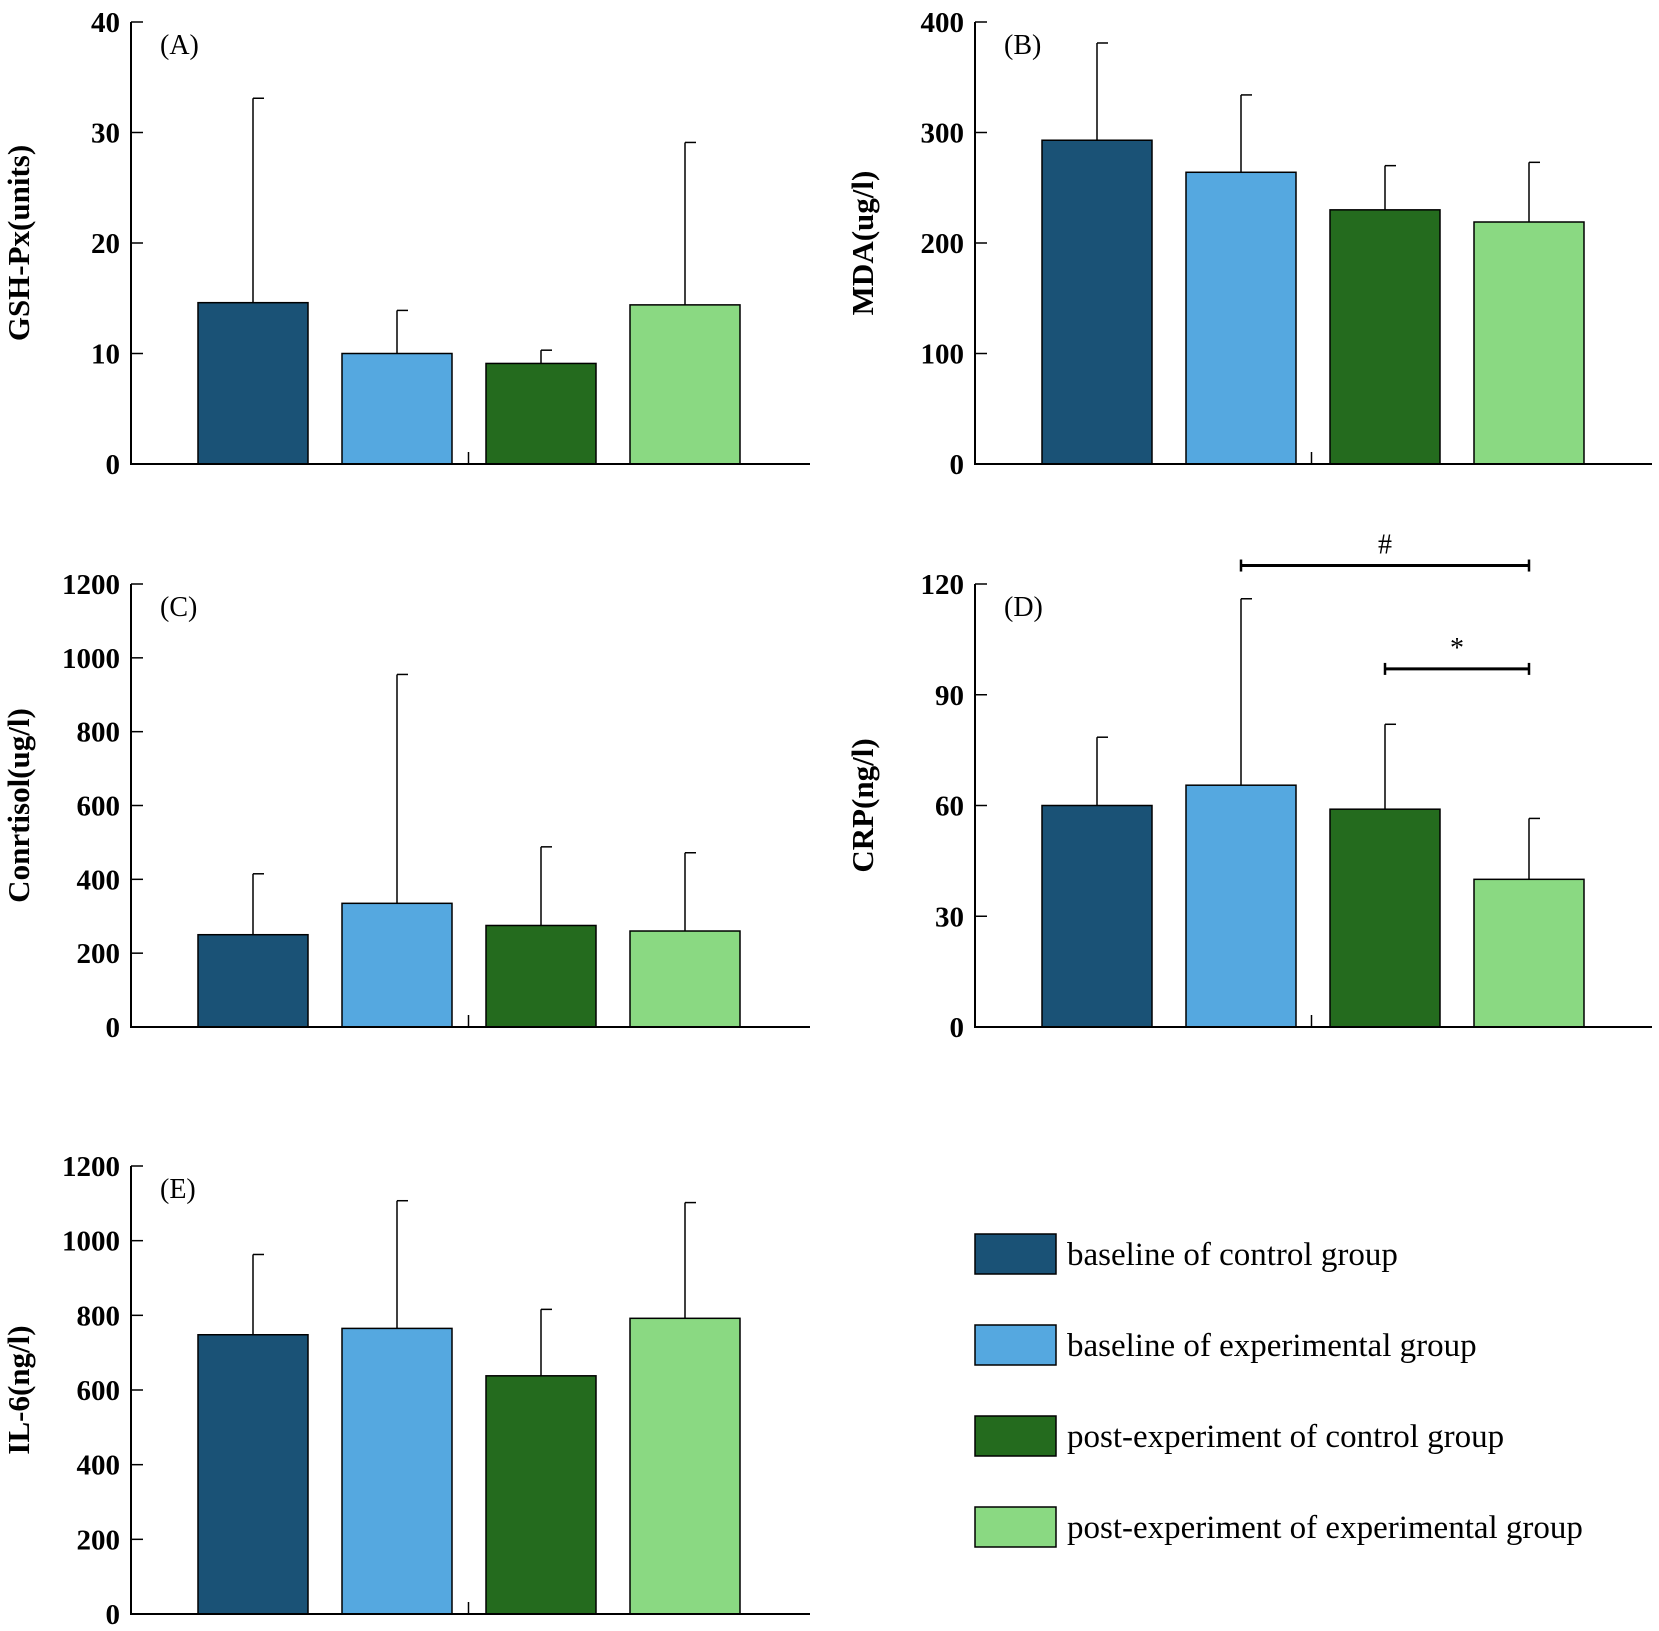 The image size is (1659, 1631). What do you see at coordinates (18, 1389) in the screenshot?
I see `y-axis-title: IL-6(ng/l)` at bounding box center [18, 1389].